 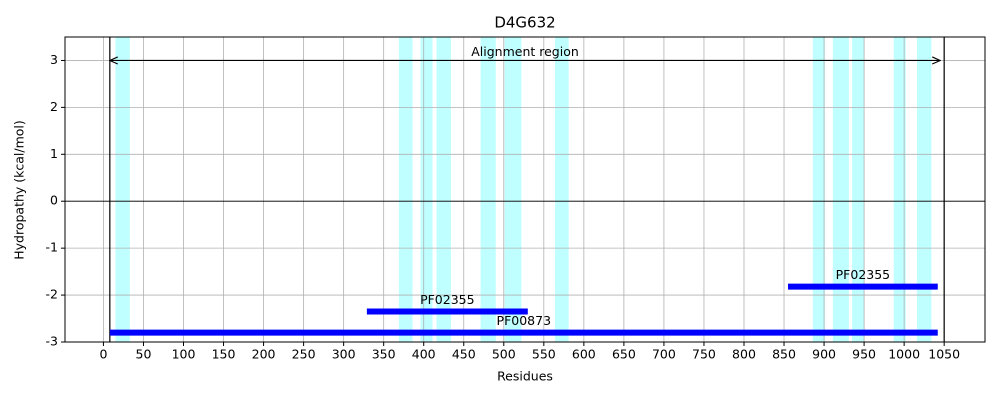 I want to click on x-tick-label: 250, so click(x=304, y=354).